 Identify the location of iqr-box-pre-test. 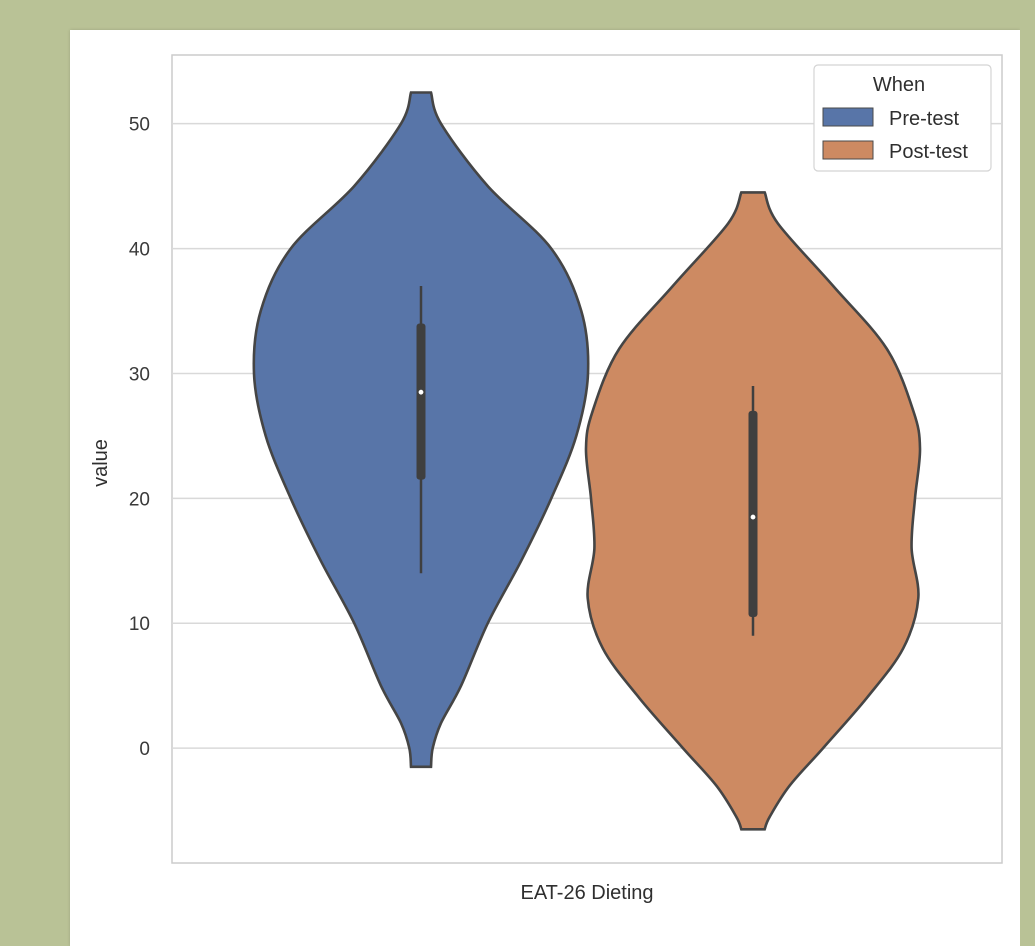
(421, 401).